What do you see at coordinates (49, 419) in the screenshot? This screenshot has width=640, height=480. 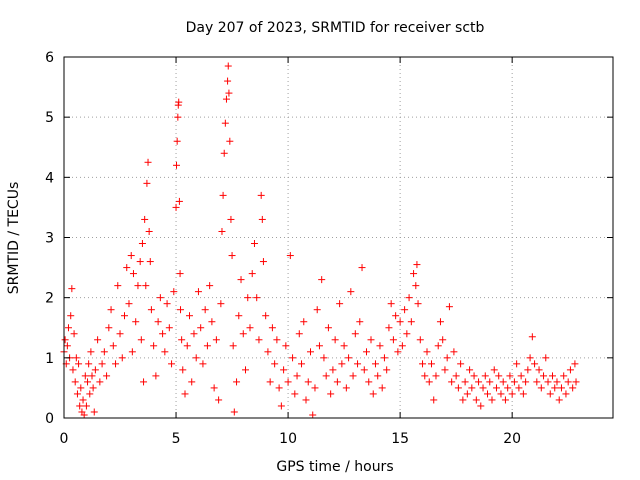 I see `y-tick-label: 0` at bounding box center [49, 419].